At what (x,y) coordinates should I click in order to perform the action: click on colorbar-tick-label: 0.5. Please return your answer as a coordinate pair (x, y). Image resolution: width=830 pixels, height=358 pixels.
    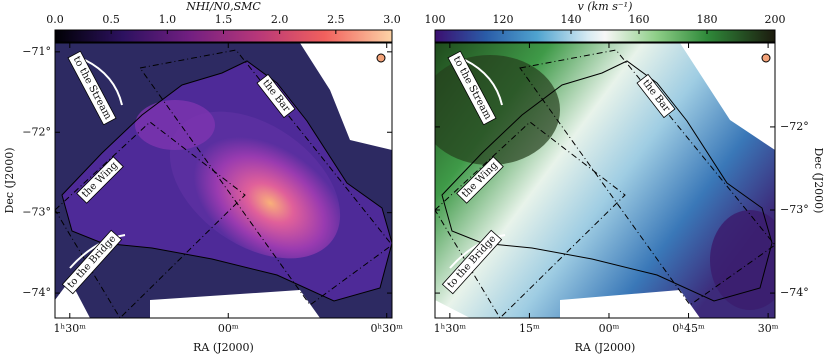
    Looking at the image, I should click on (111, 19).